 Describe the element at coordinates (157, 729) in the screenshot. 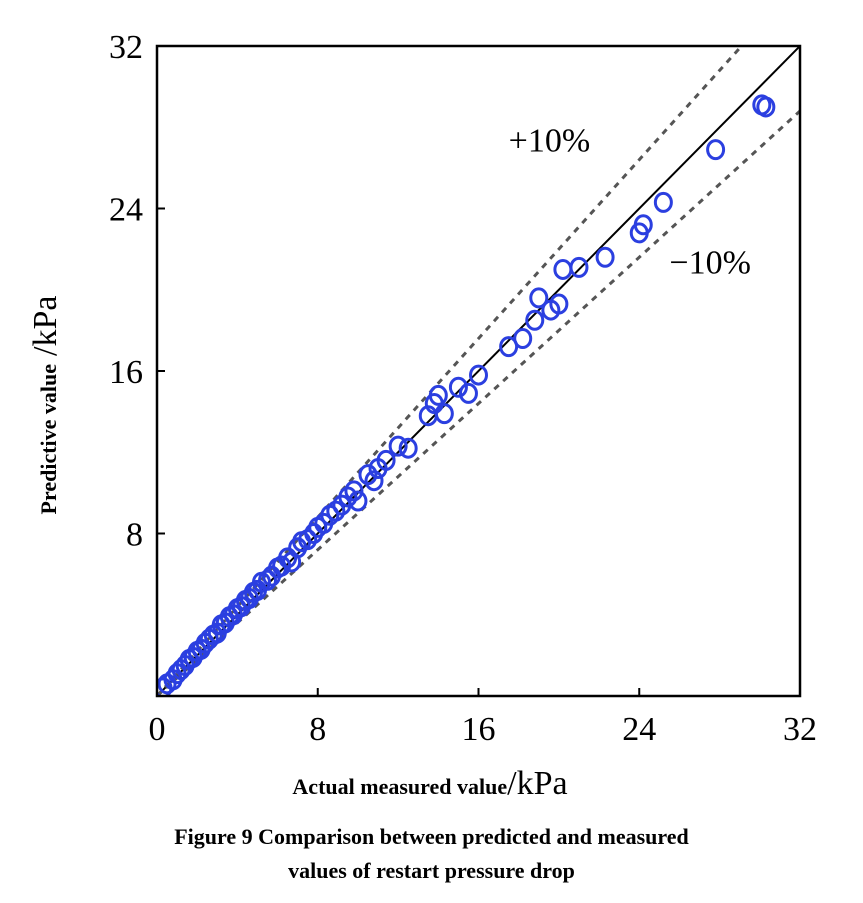

I see `x-tick-label: 0` at that location.